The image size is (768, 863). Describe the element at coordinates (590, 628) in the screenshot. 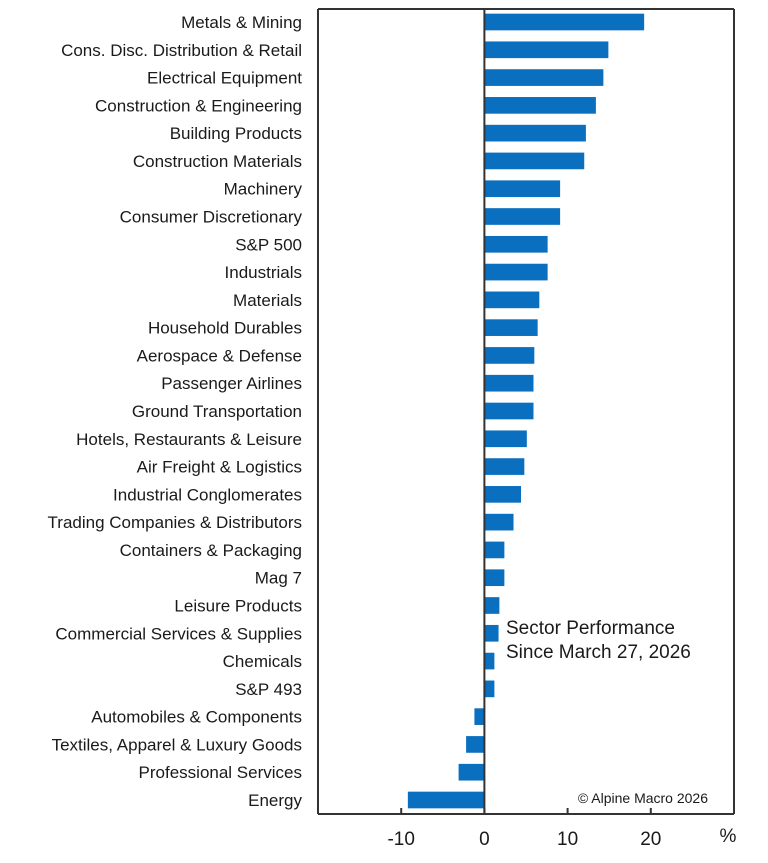

I see `chart-annotation-line-1: Sector Performance` at that location.